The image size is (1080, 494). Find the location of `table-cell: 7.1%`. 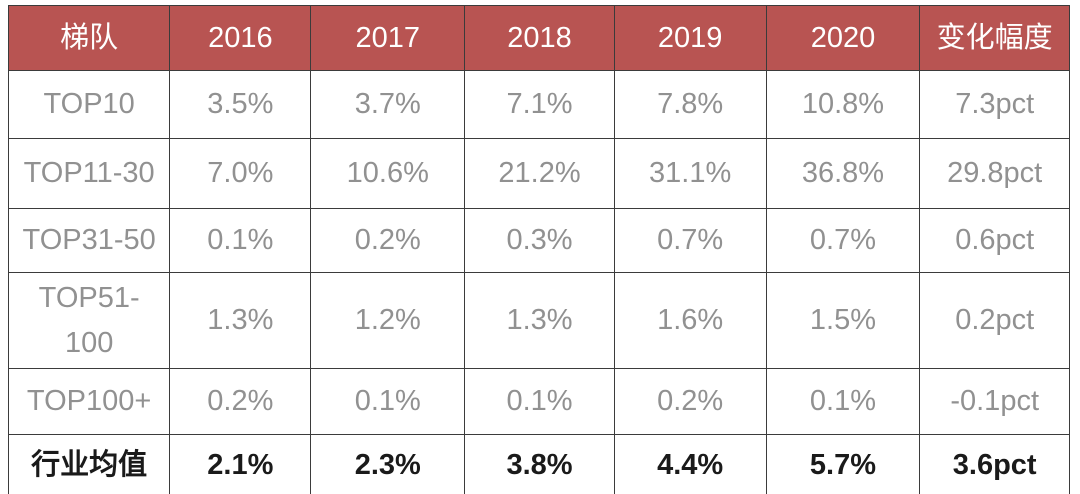

table-cell: 7.1% is located at coordinates (539, 104).